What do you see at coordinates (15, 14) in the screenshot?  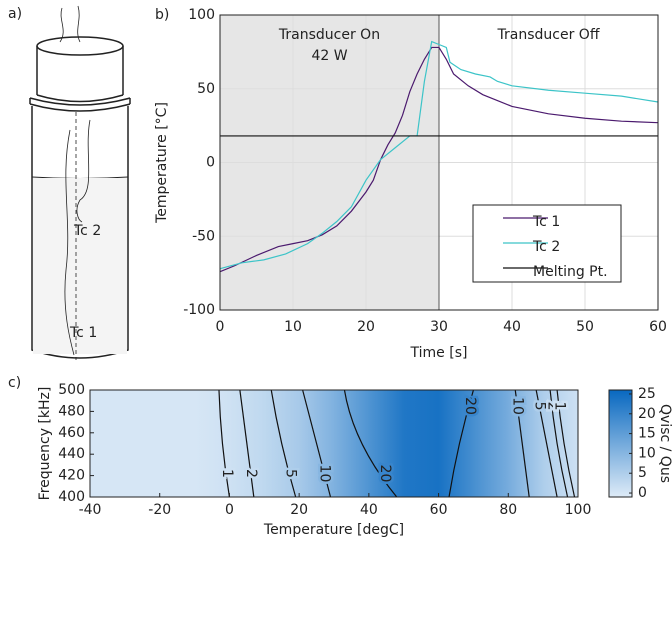 I see `panel-label: a)` at bounding box center [15, 14].